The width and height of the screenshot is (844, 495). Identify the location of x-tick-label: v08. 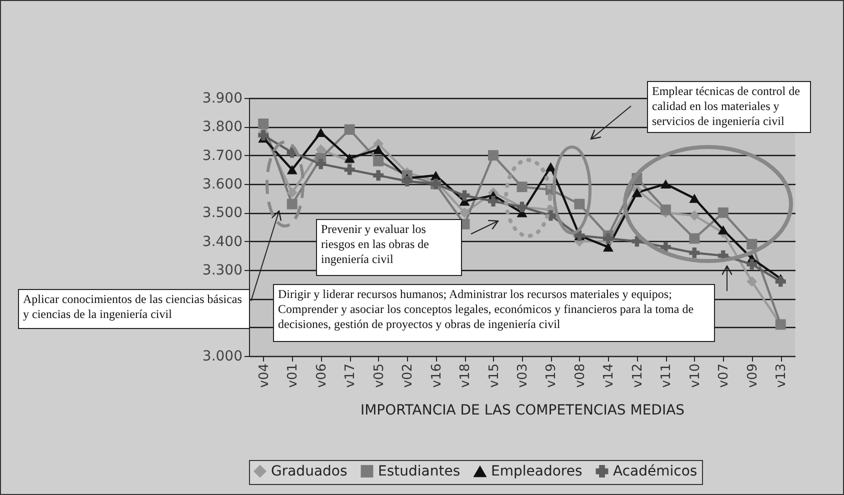
(580, 376).